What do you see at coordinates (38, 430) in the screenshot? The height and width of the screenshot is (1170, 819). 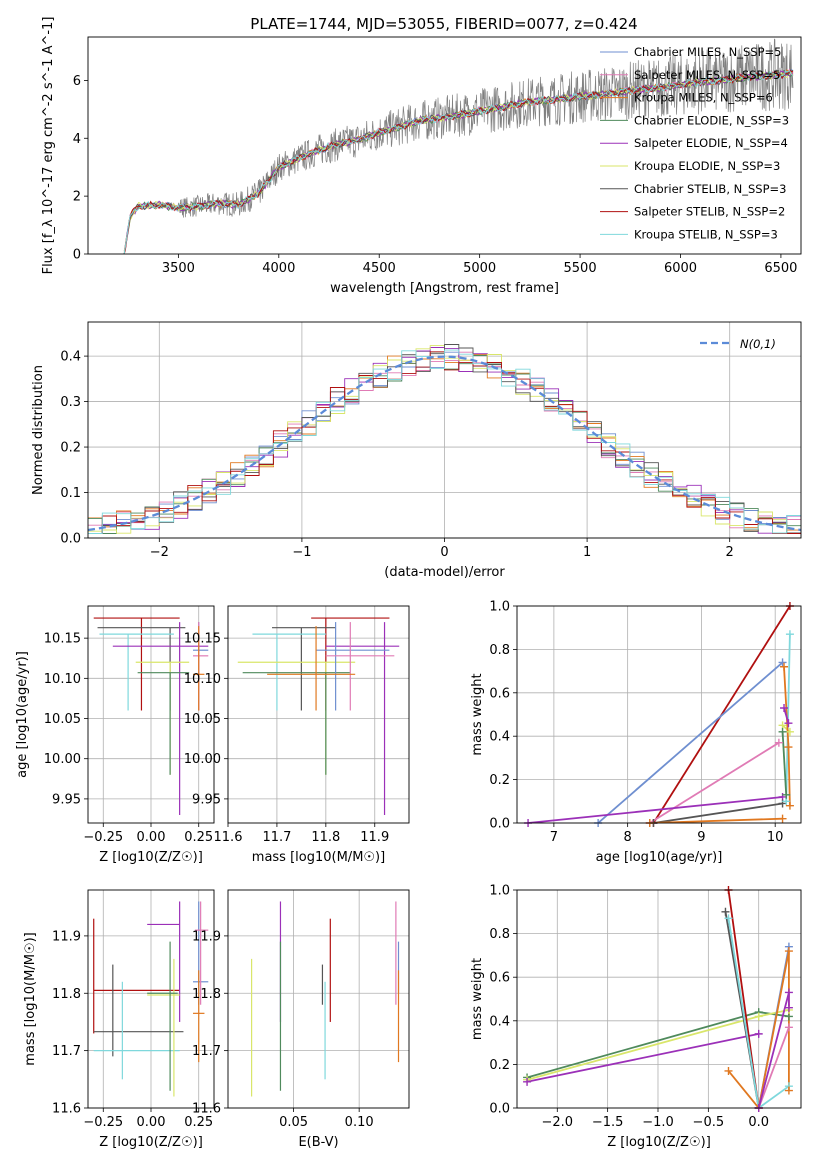 I see `y-axis-label: Normed distribution` at bounding box center [38, 430].